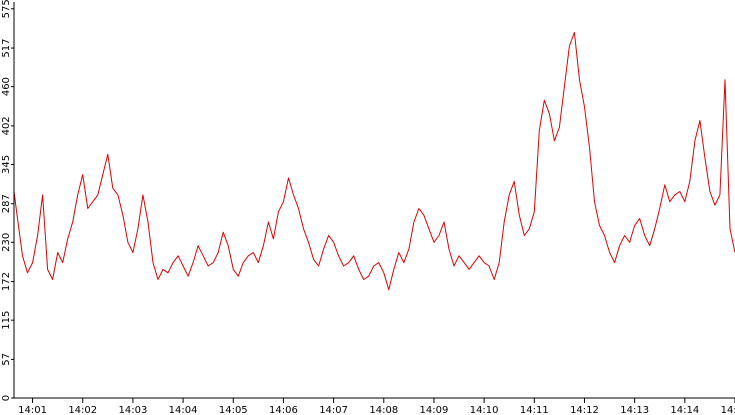  I want to click on x-tick-label: 14:05, so click(233, 410).